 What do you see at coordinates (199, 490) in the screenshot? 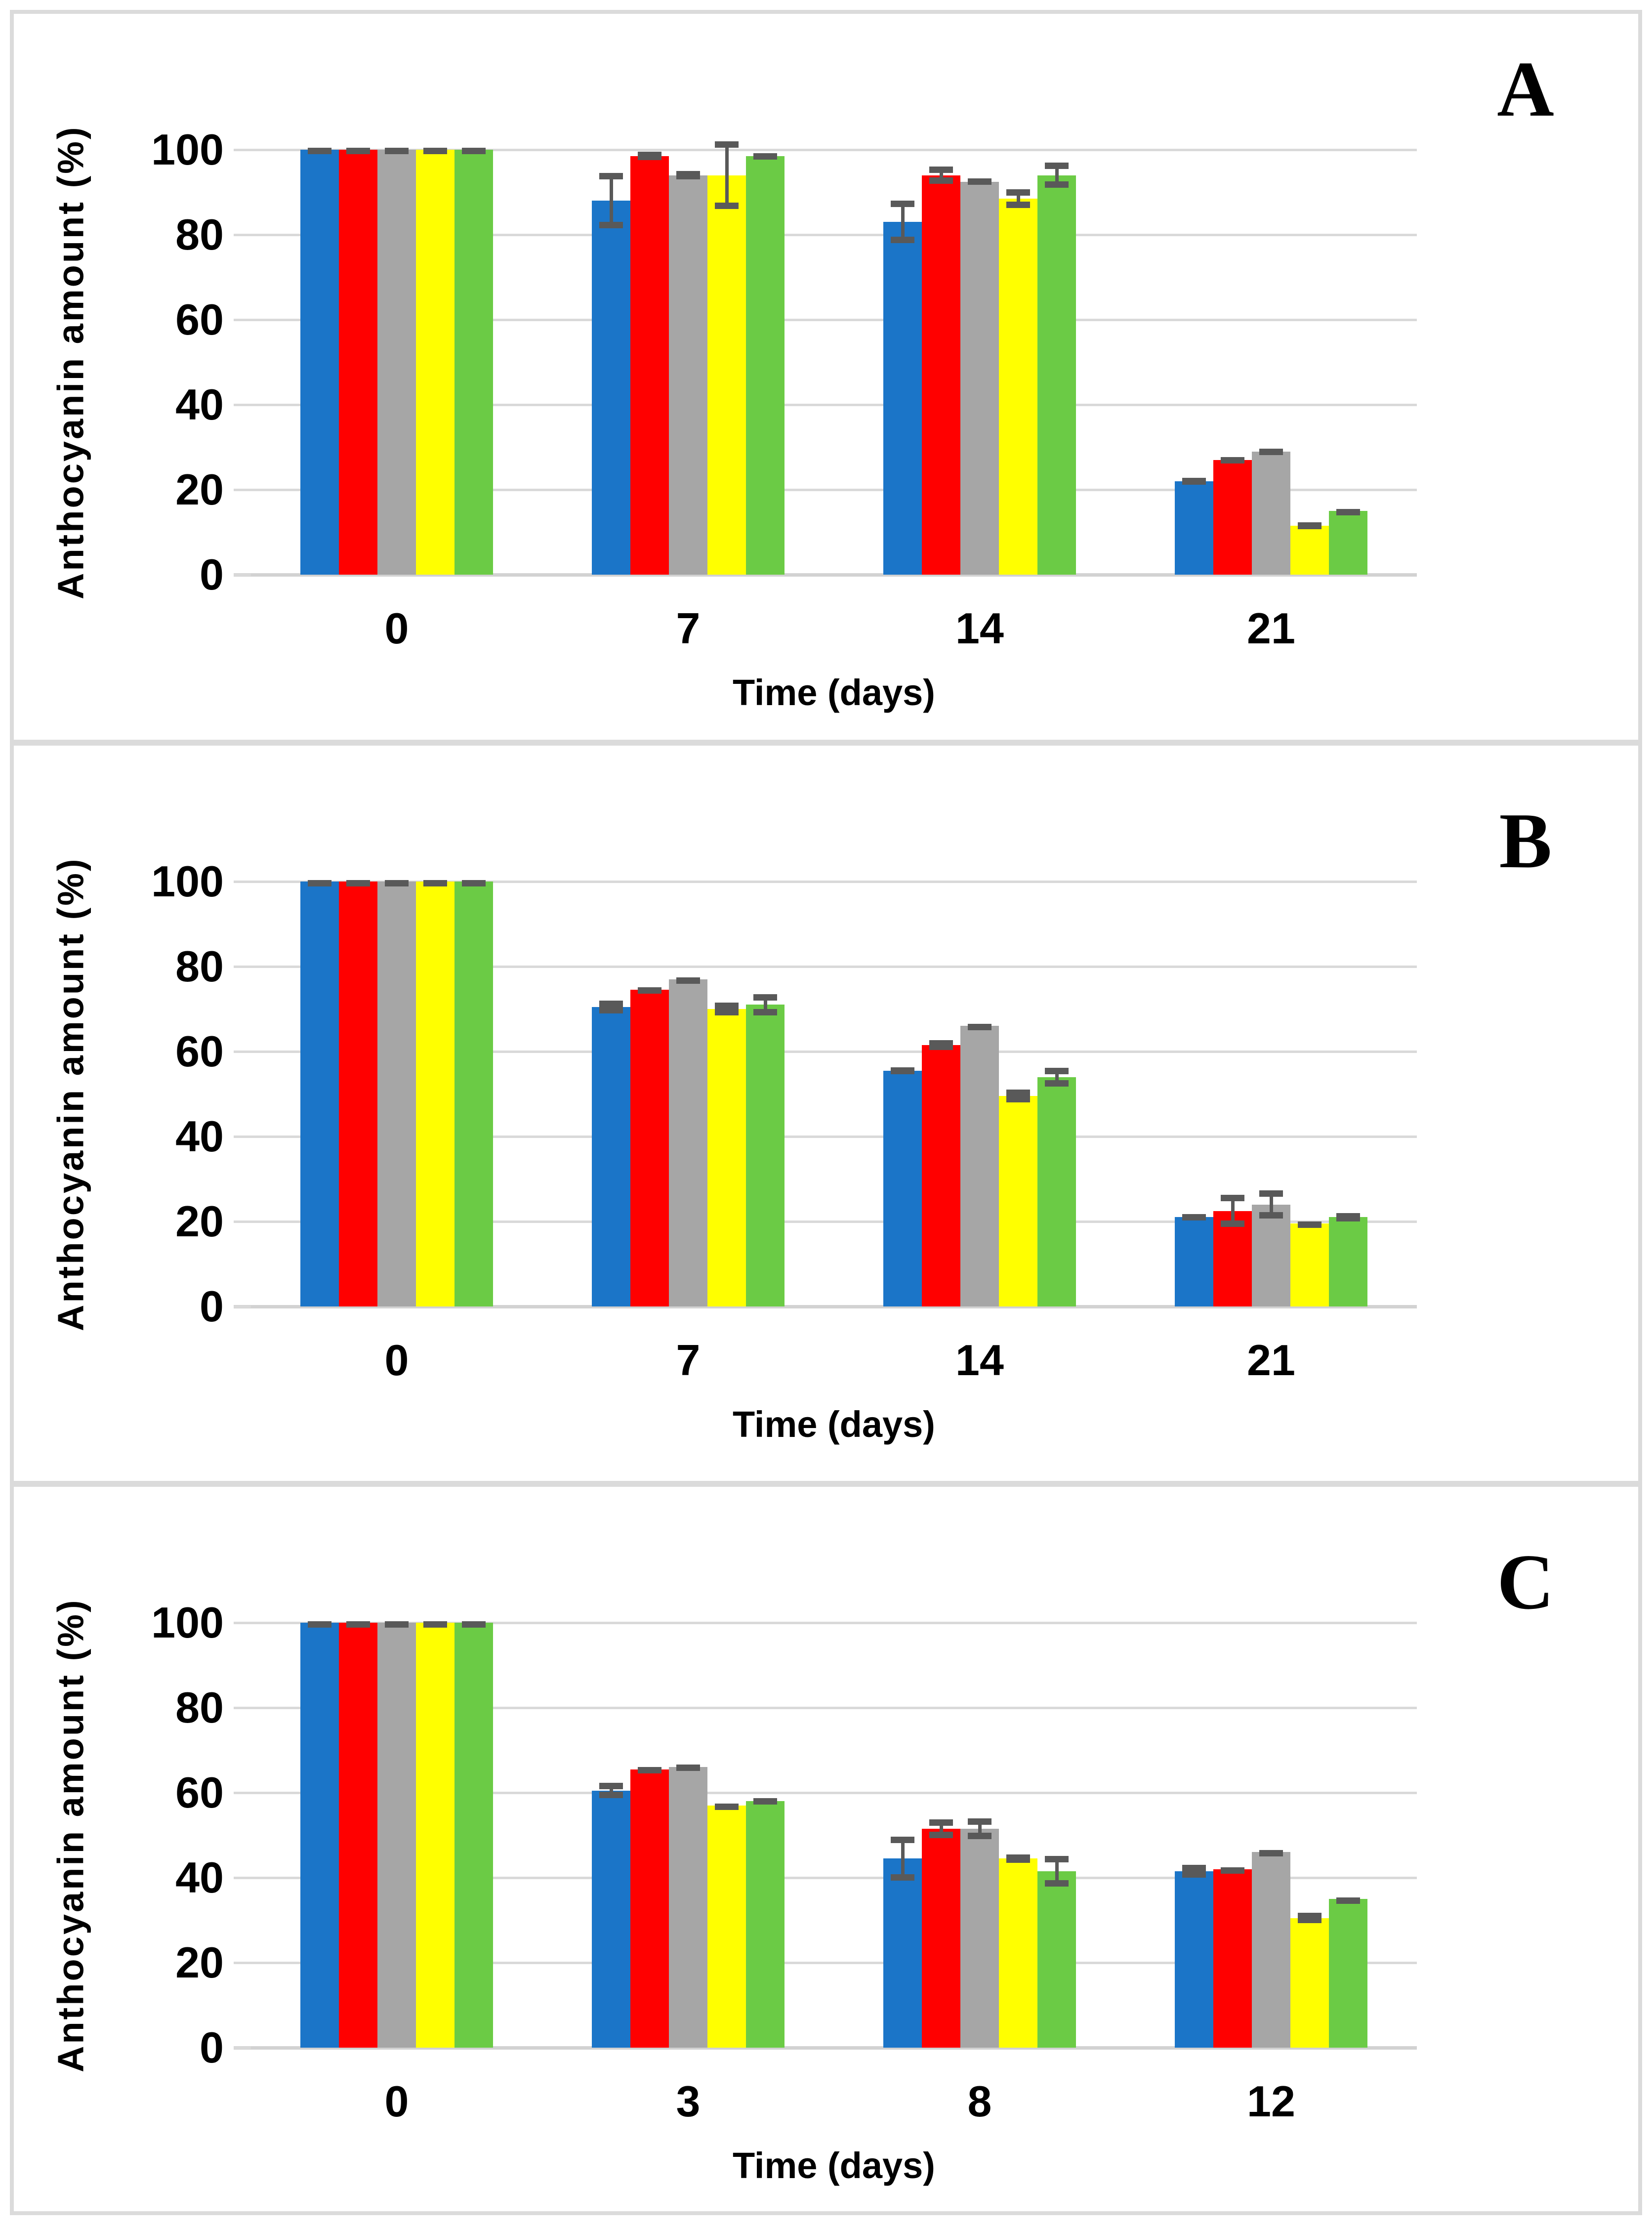
I see `y-tick-label-20: 20` at bounding box center [199, 490].